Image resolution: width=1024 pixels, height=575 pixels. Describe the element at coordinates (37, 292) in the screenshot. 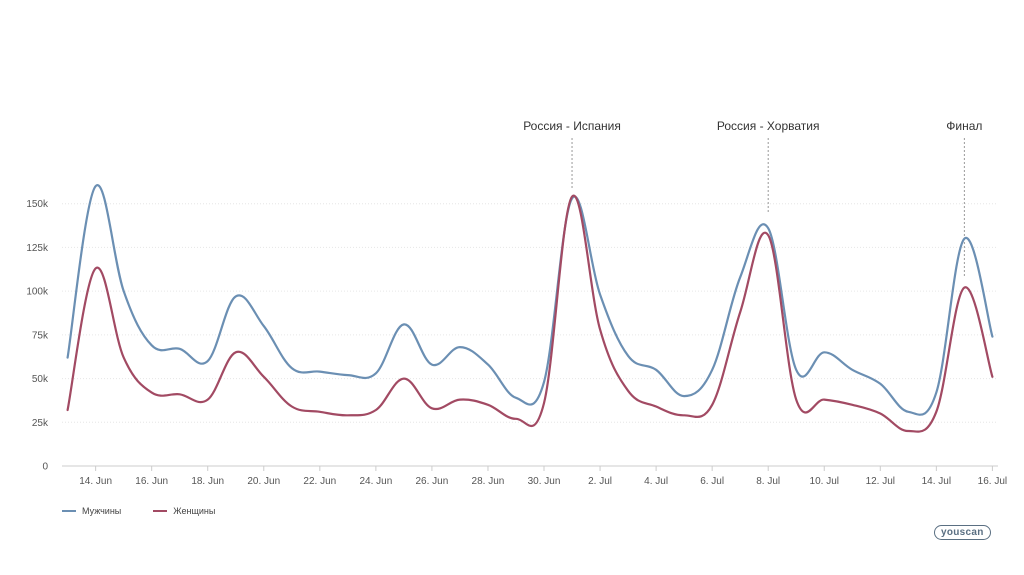

I see `y-tick-label: 100k` at that location.